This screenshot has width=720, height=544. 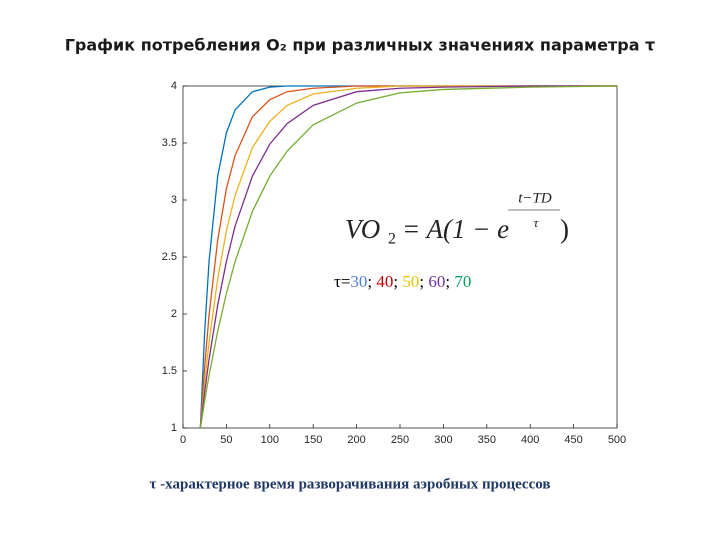 What do you see at coordinates (535, 198) in the screenshot?
I see `formula-exp-num: t−TD` at bounding box center [535, 198].